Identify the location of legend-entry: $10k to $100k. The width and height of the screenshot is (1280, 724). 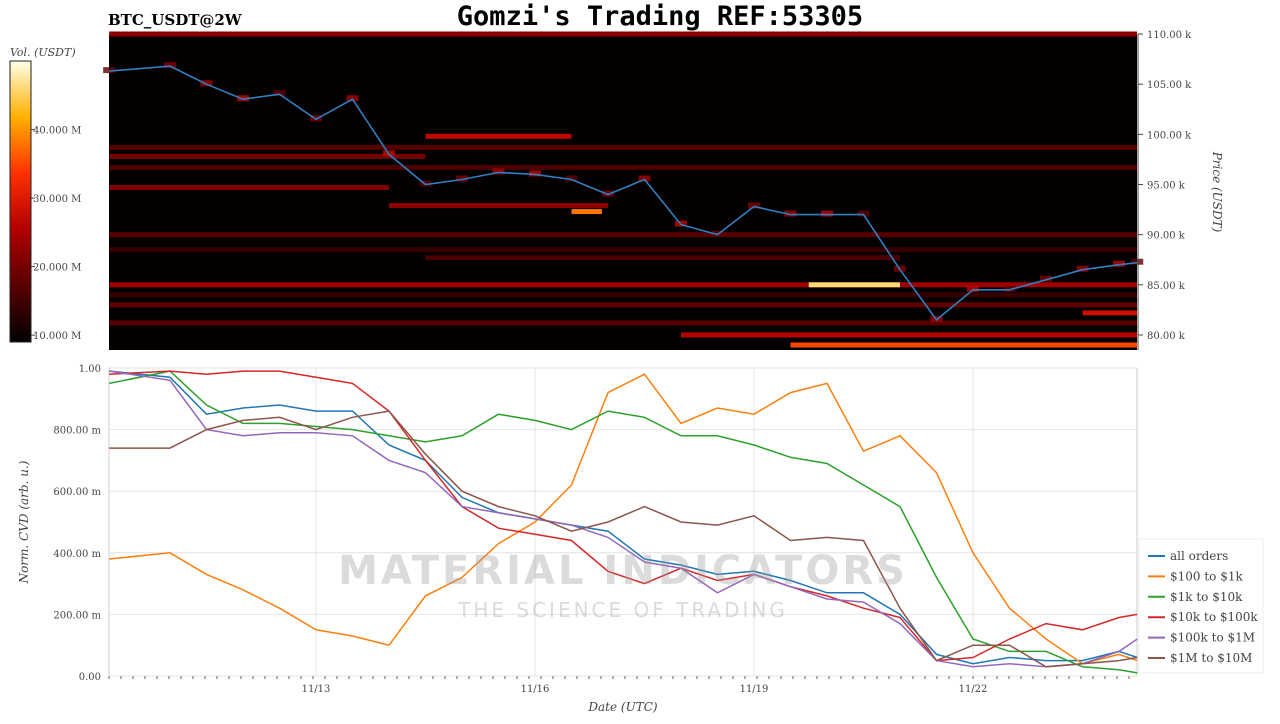
(1214, 617).